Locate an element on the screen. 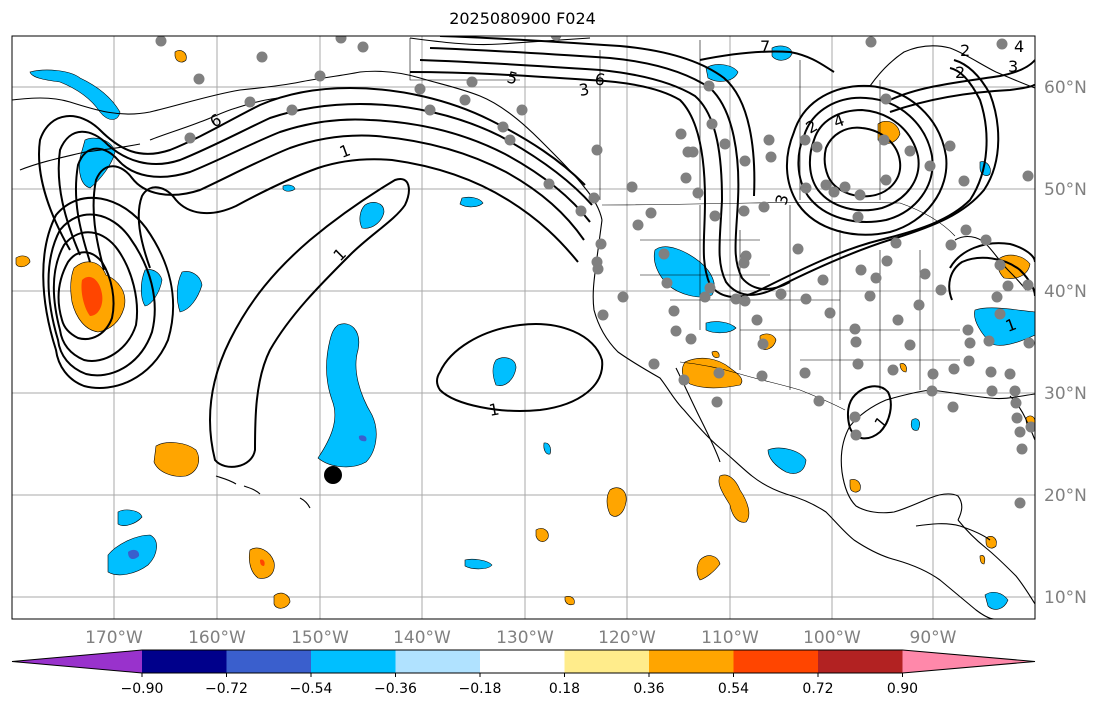 The width and height of the screenshot is (1105, 712). longitude-label: 170°W is located at coordinates (114, 638).